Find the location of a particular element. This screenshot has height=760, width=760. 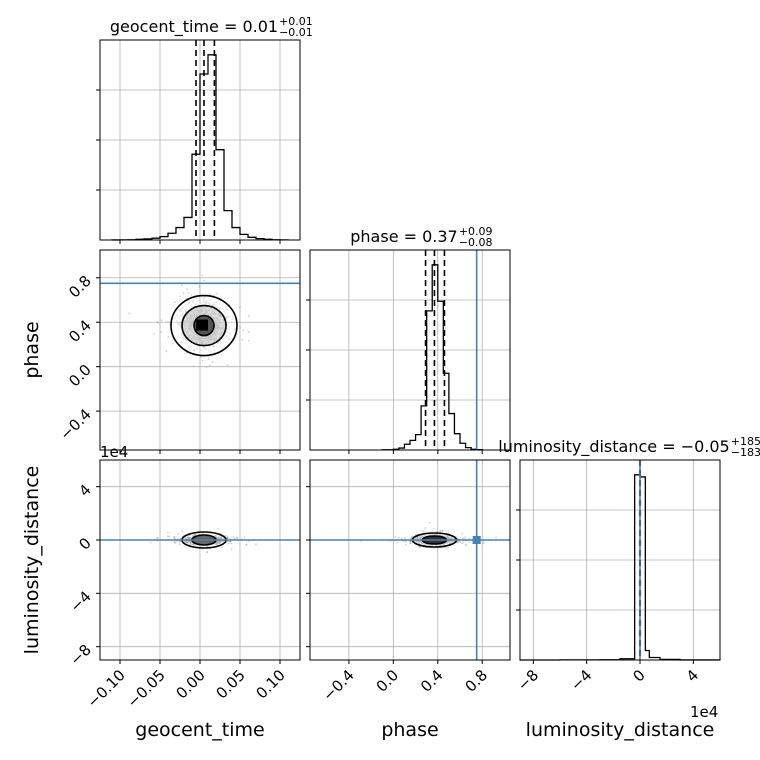

y-tick-label: −8 is located at coordinates (80, 655).